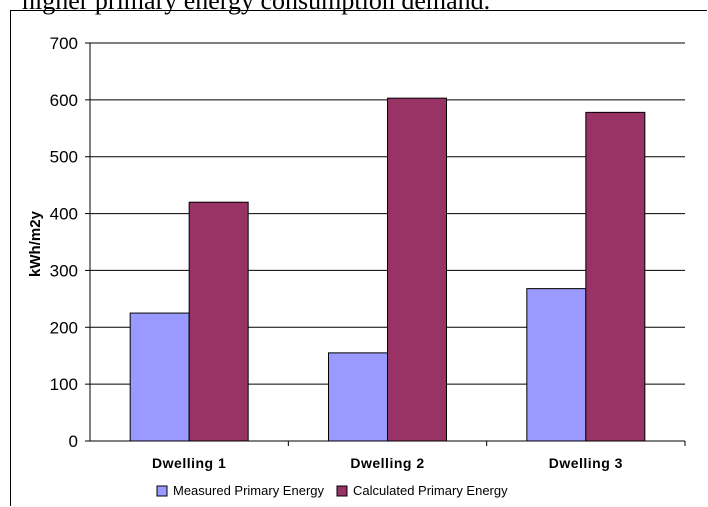 The height and width of the screenshot is (507, 708). I want to click on legend-label: Measured Primary Energy, so click(248, 490).